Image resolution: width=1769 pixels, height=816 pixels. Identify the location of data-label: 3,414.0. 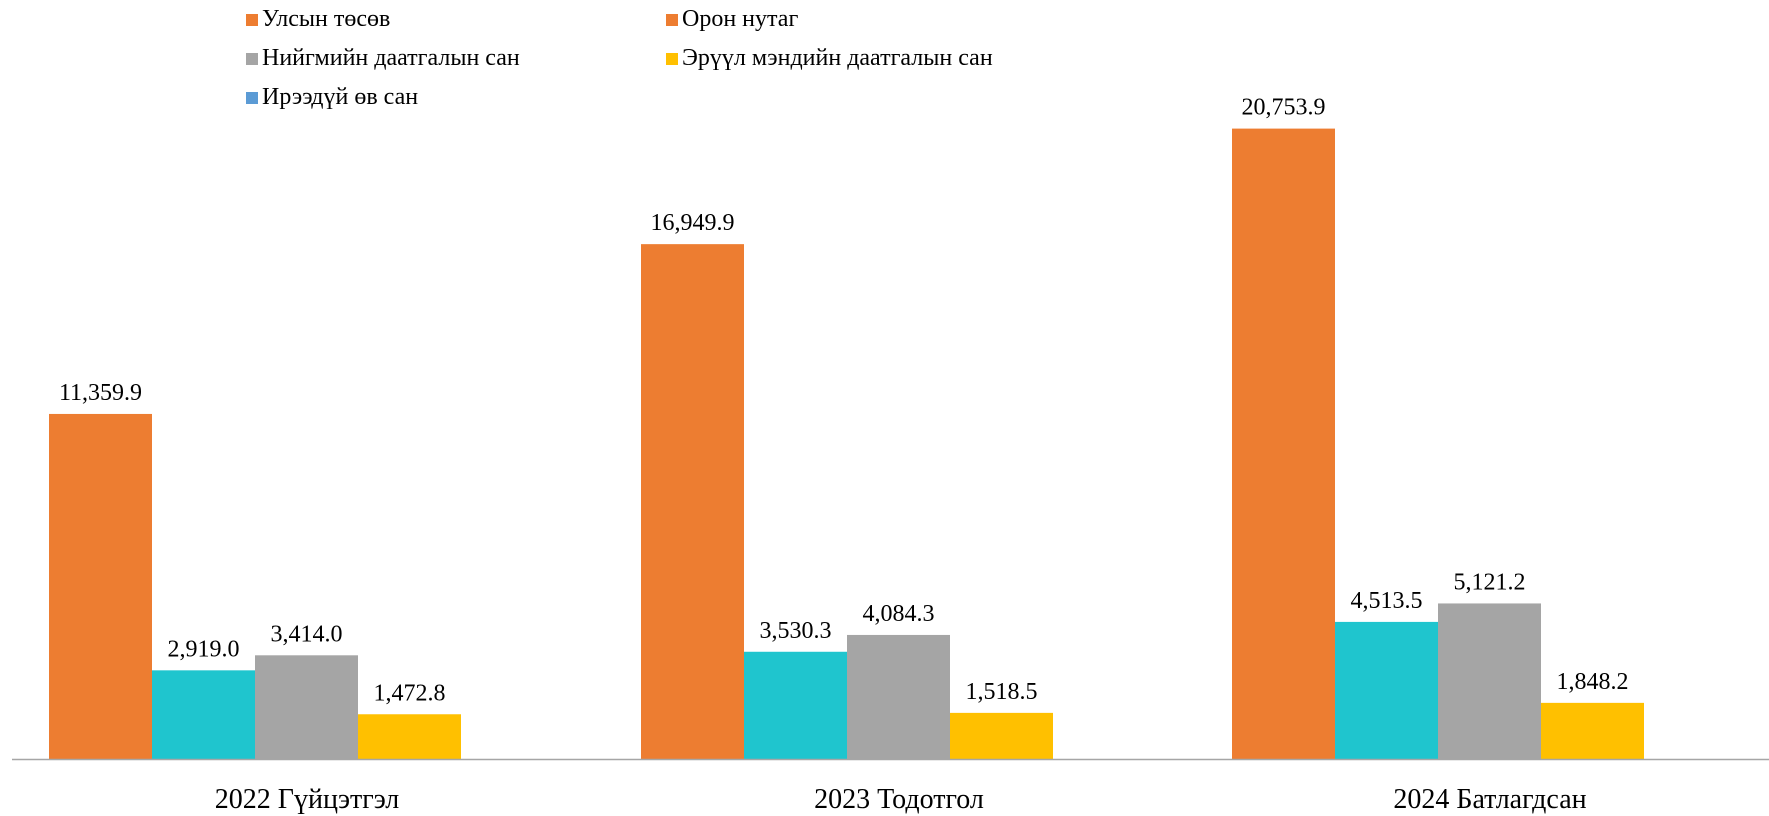
(307, 634).